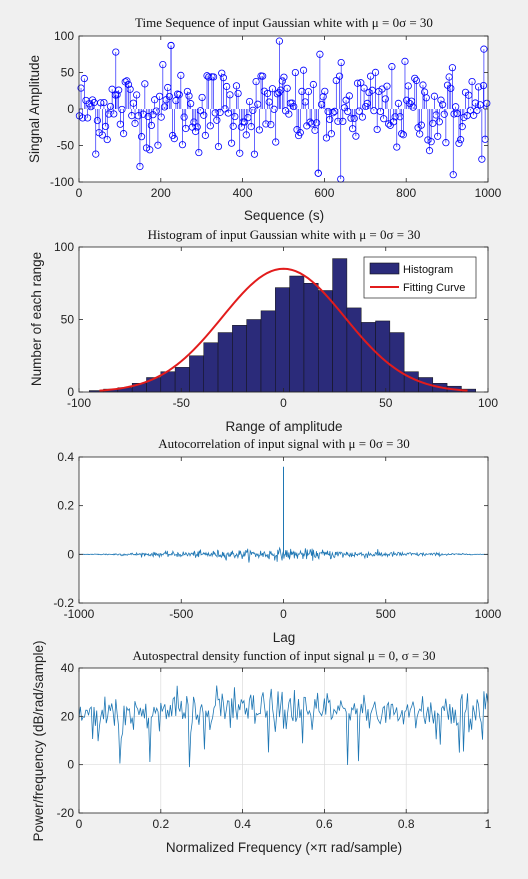 The image size is (528, 879). Describe the element at coordinates (283, 403) in the screenshot. I see `x-tick-label: 0` at that location.